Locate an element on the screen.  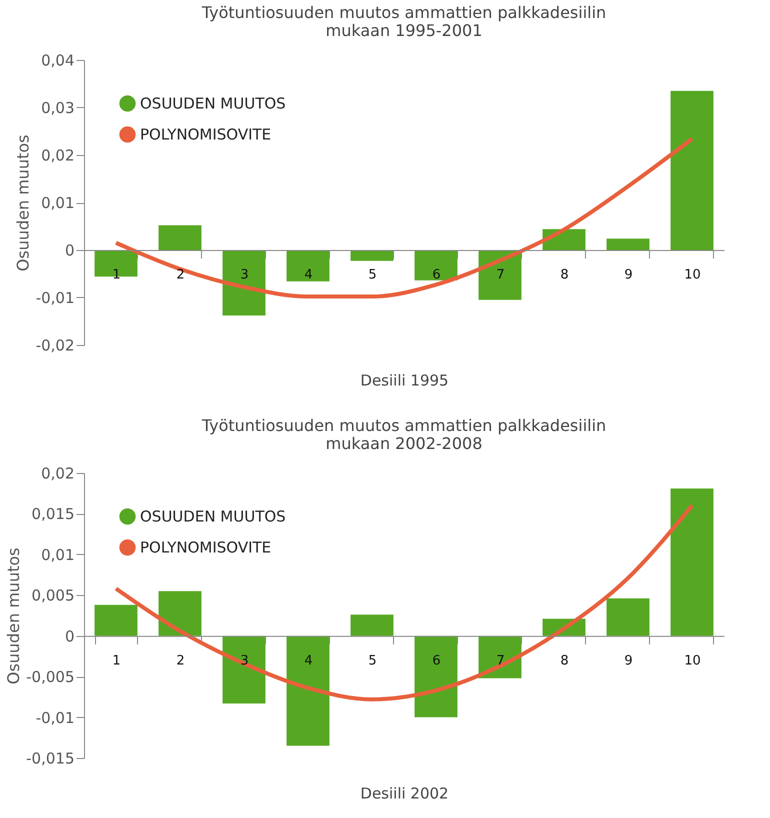
y-tick-label: -0,02 is located at coordinates (55, 345).